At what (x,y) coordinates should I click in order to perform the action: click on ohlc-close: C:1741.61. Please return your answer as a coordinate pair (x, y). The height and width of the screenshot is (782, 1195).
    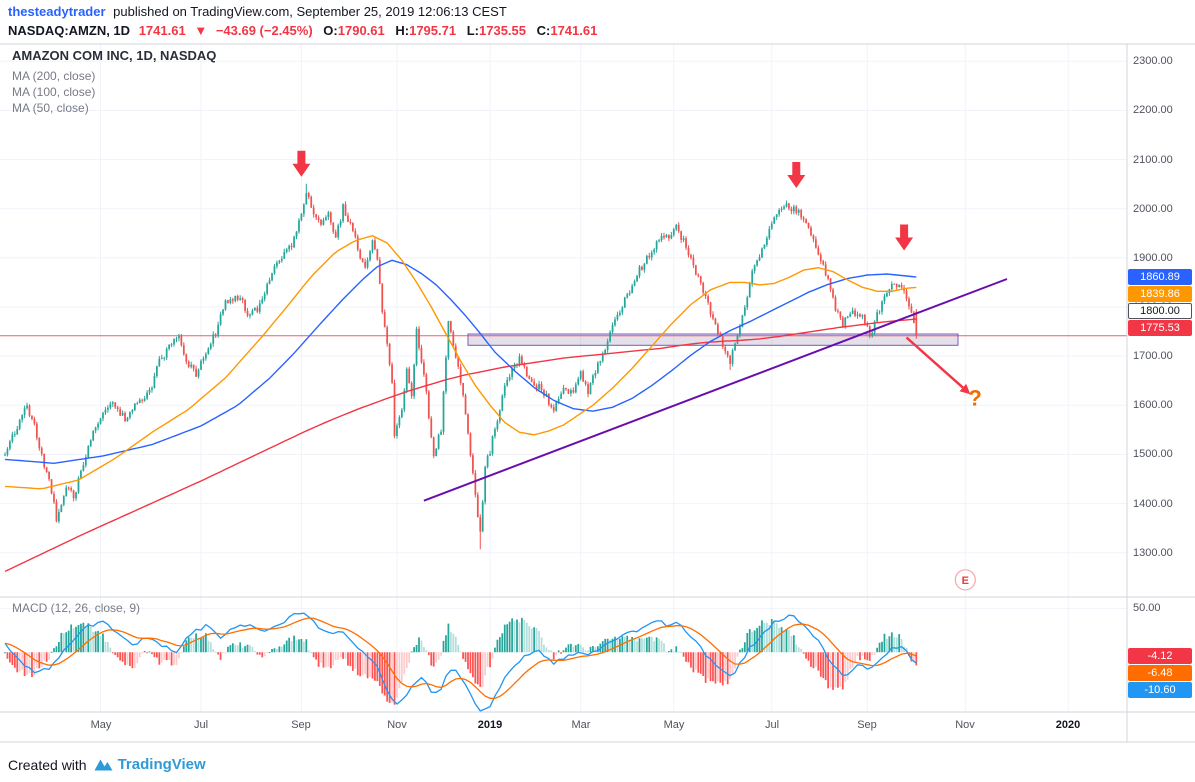
    Looking at the image, I should click on (567, 30).